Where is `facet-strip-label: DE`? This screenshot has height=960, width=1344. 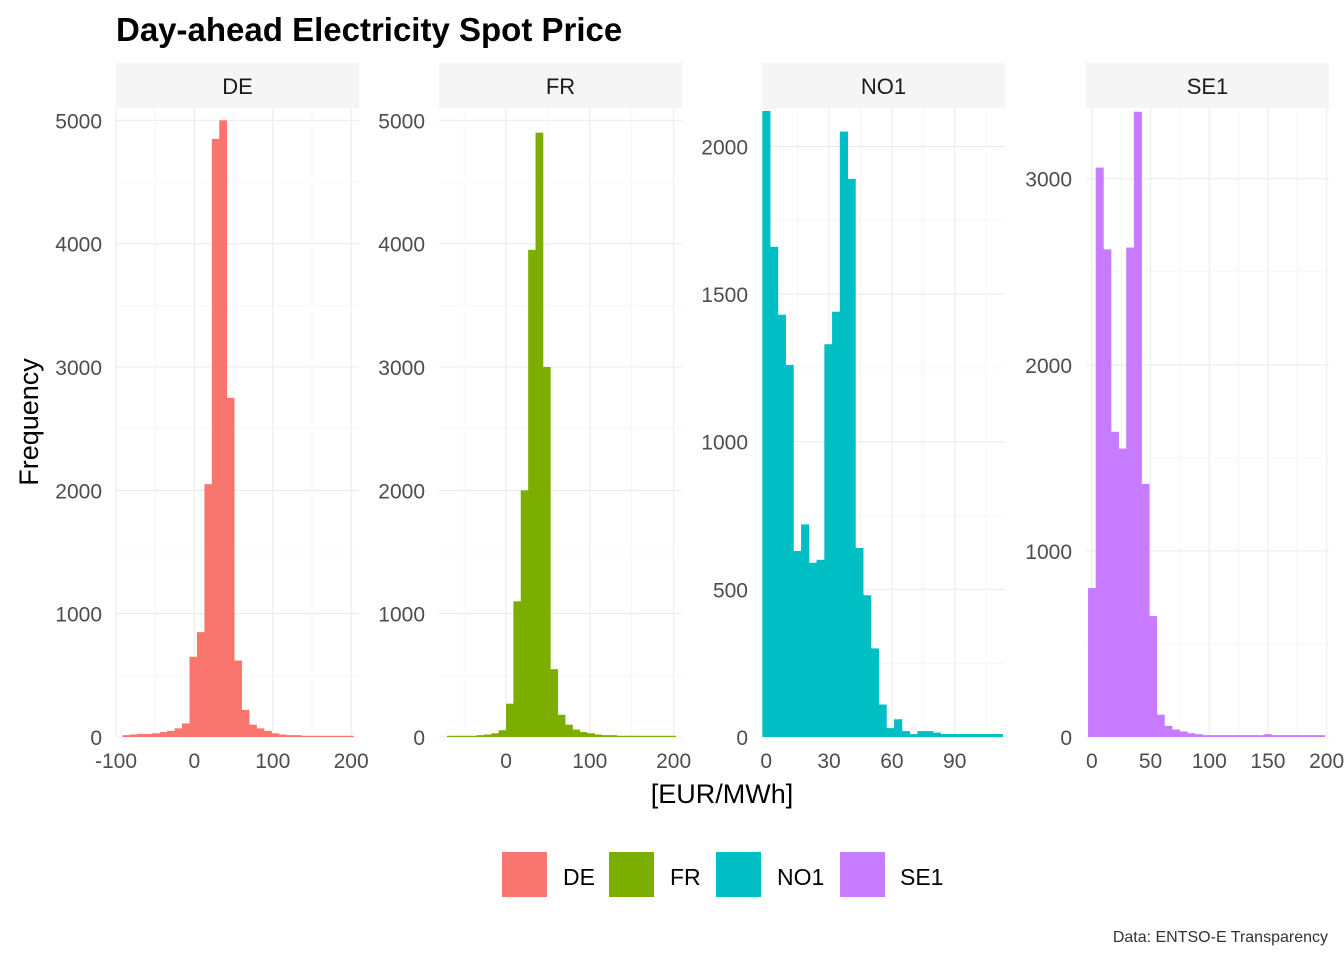
facet-strip-label: DE is located at coordinates (237, 86).